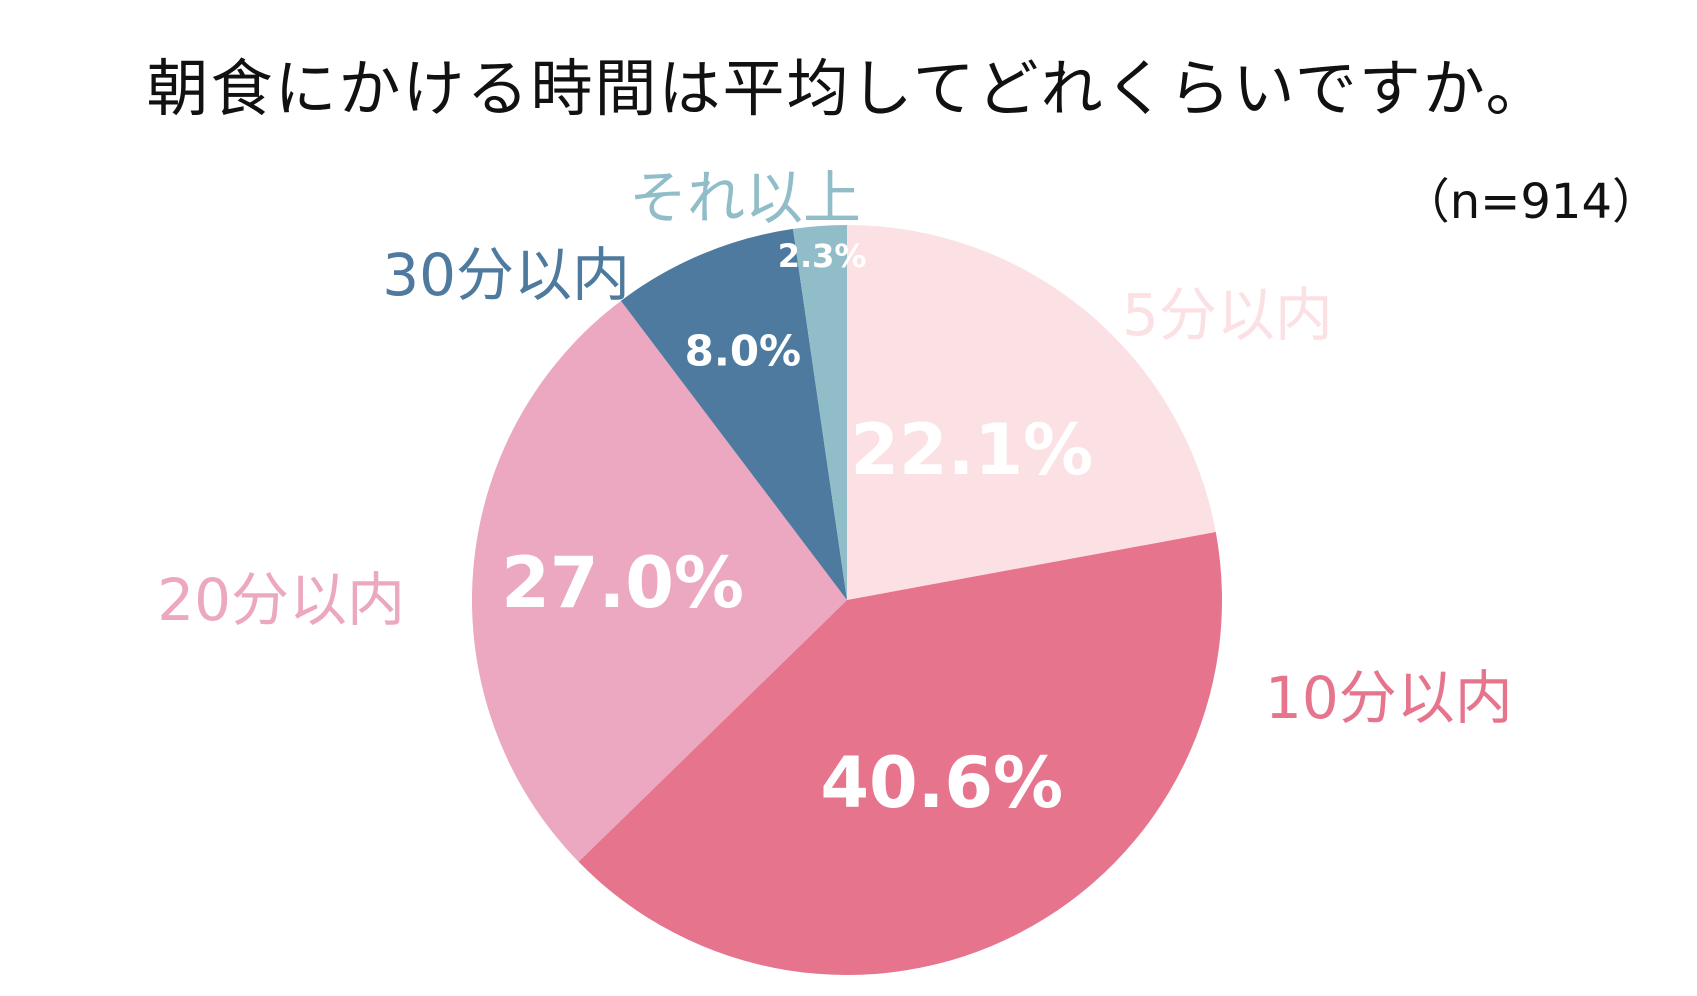 The height and width of the screenshot is (996, 1697). I want to click on percentage-label: 8.0%, so click(743, 350).